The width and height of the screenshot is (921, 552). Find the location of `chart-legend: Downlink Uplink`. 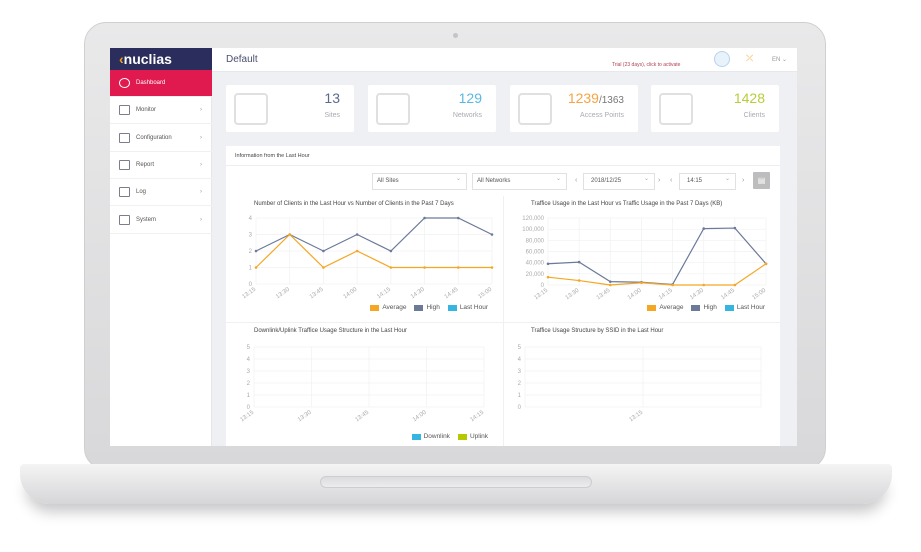

chart-legend: Downlink Uplink is located at coordinates (452, 436).